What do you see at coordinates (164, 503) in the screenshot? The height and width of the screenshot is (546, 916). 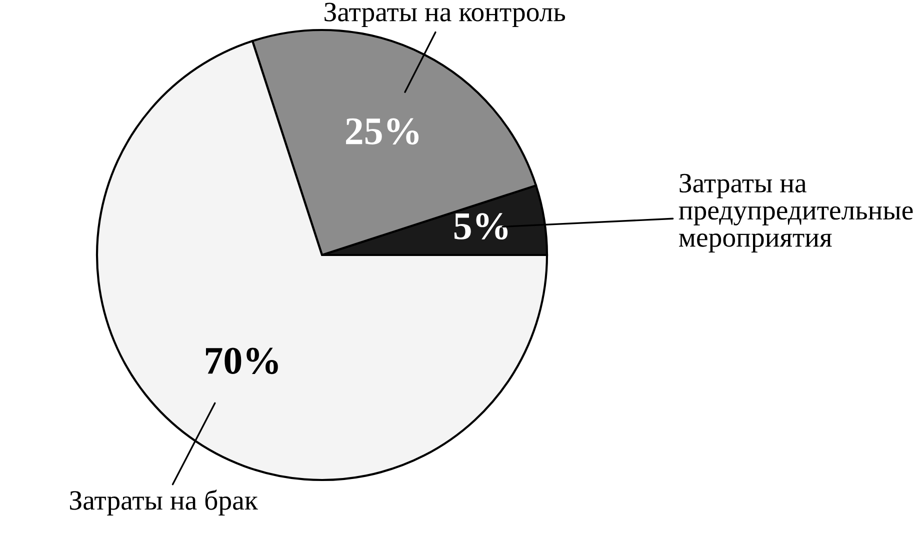 I see `slice-label: Затраты на брак` at bounding box center [164, 503].